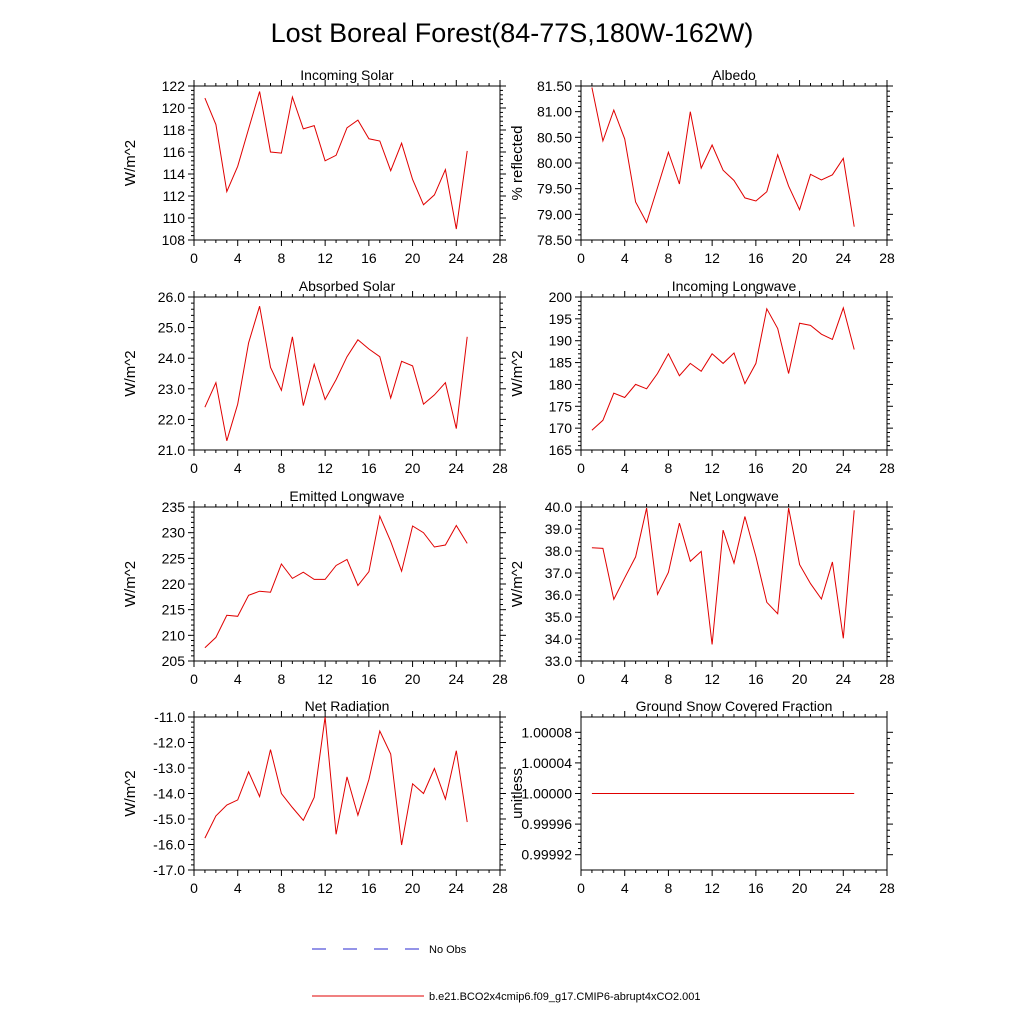 The height and width of the screenshot is (1024, 1024). What do you see at coordinates (500, 679) in the screenshot?
I see `emitted-longwave-xtick-label: 28` at bounding box center [500, 679].